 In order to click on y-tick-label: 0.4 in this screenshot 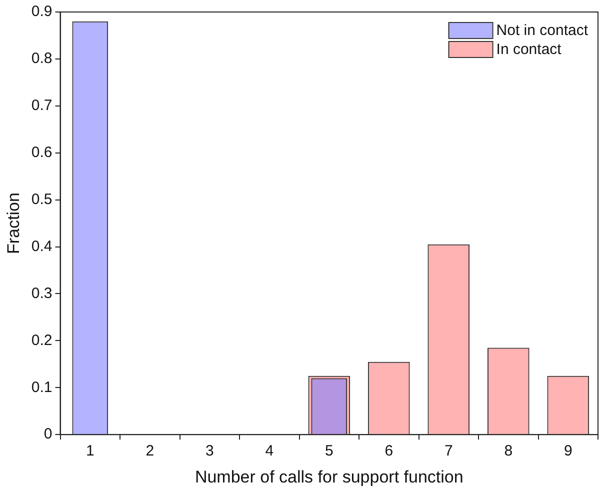, I will do `click(41, 246)`.